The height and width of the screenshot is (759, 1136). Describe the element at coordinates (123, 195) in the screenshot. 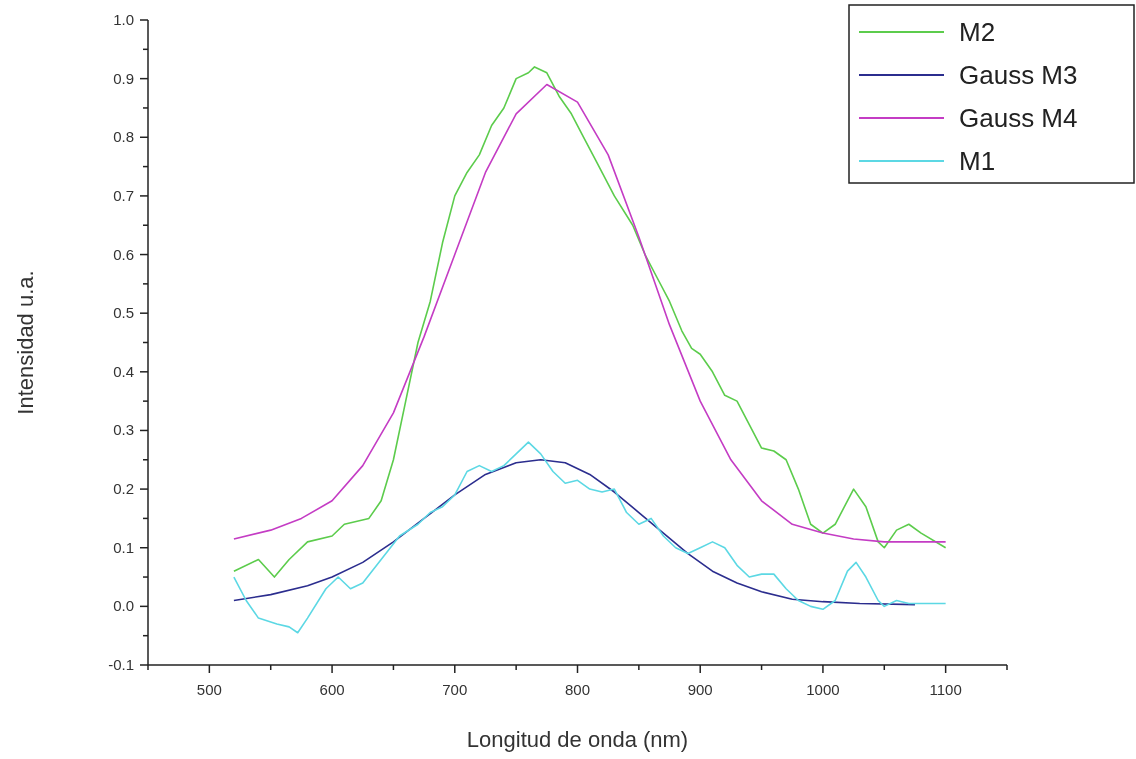

I see `y-tick-label: 0.7` at that location.